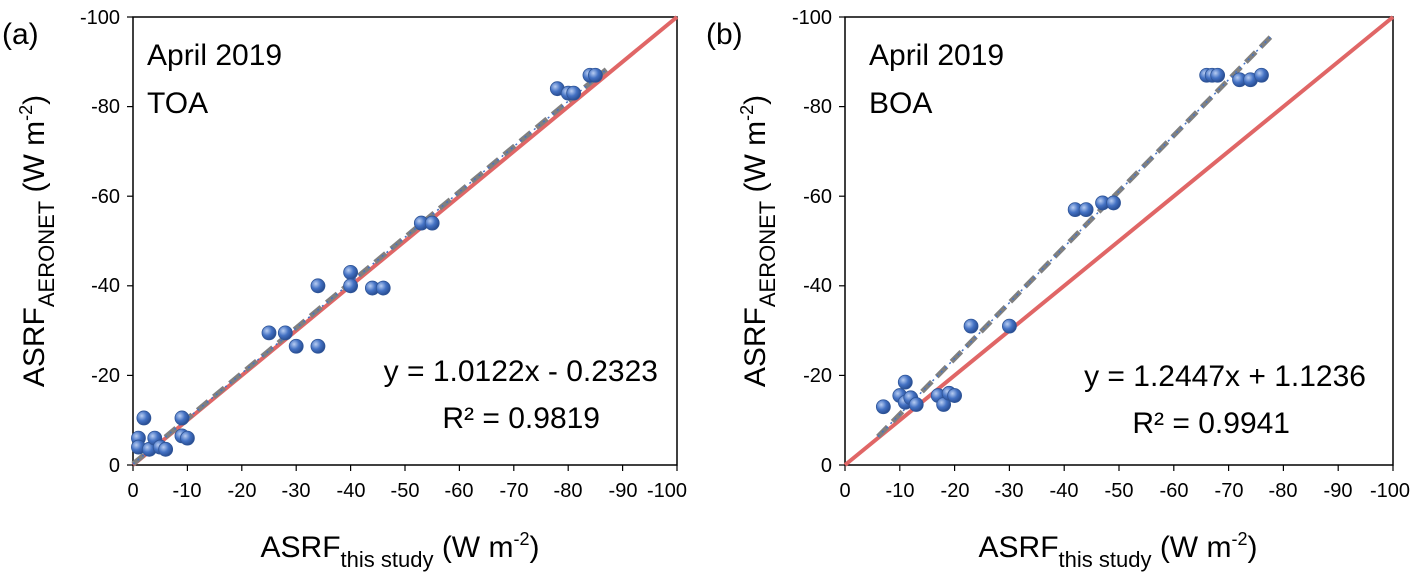 This screenshot has height=582, width=1422. Describe the element at coordinates (521, 371) in the screenshot. I see `fit-equation: y = 1.0122x - 0.2323` at that location.